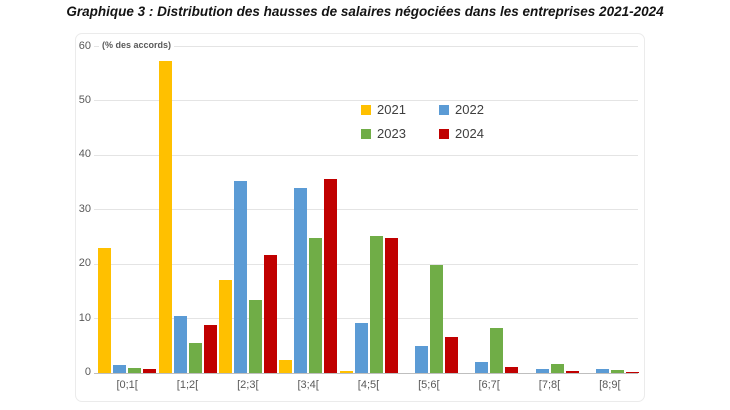  I want to click on bar-2023-[4;5[, so click(376, 304).